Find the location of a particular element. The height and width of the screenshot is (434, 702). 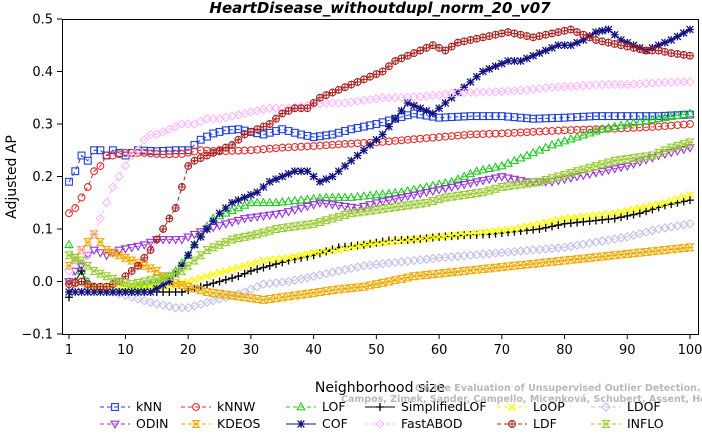

y-tick-label: 0.0 is located at coordinates (42, 282).